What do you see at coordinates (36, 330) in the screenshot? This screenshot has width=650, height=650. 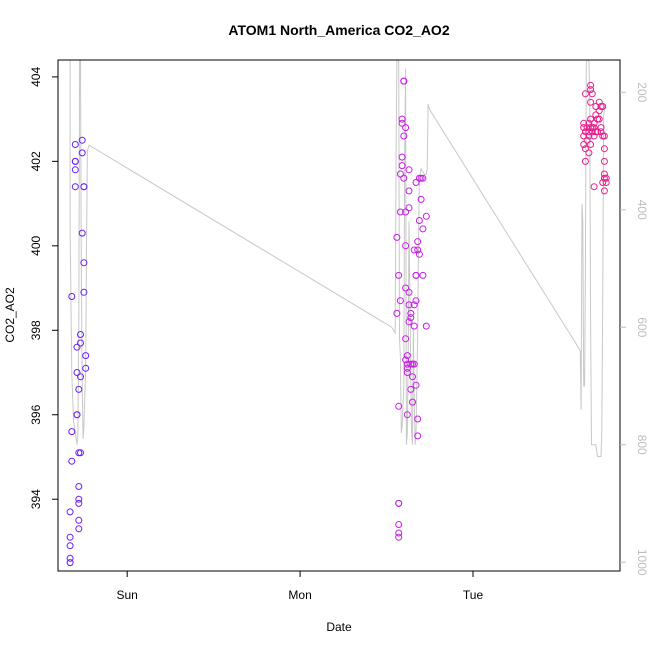 I see `y-tick-label: 398` at bounding box center [36, 330].